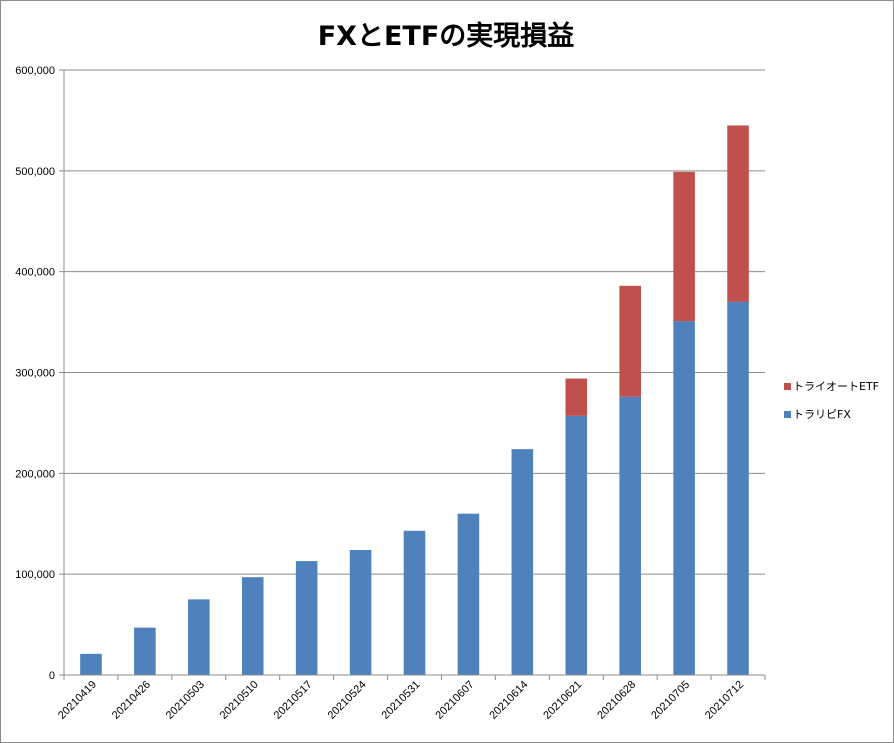 This screenshot has height=743, width=894. What do you see at coordinates (77, 700) in the screenshot?
I see `x-tick-label: 20210419` at bounding box center [77, 700].